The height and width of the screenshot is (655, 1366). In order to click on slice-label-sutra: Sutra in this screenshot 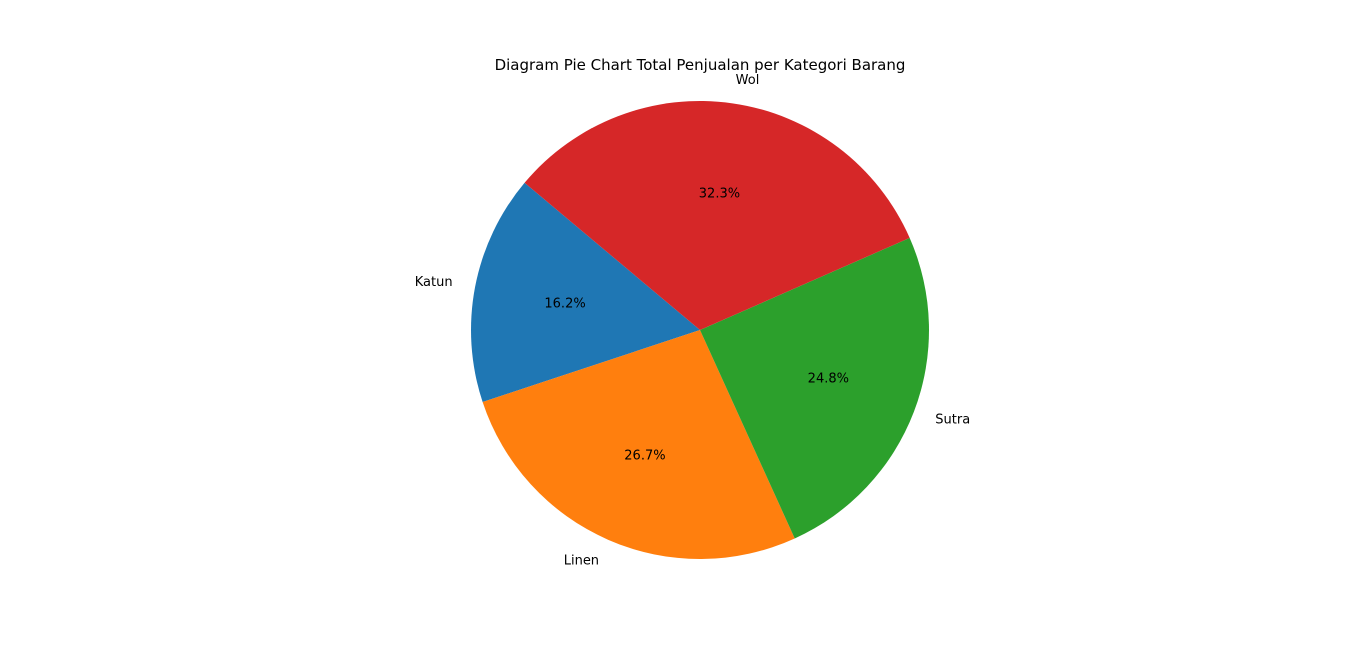, I will do `click(952, 419)`.